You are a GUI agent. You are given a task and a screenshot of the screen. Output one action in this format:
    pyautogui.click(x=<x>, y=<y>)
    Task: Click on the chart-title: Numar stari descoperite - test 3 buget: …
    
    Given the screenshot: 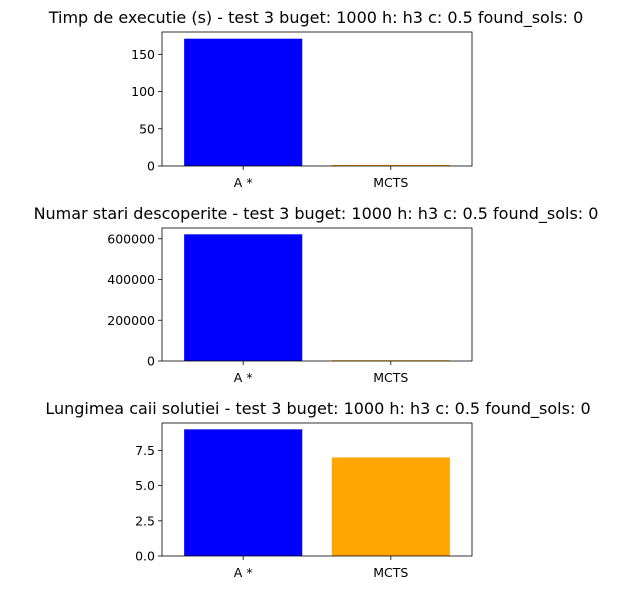 What is the action you would take?
    pyautogui.click(x=316, y=214)
    